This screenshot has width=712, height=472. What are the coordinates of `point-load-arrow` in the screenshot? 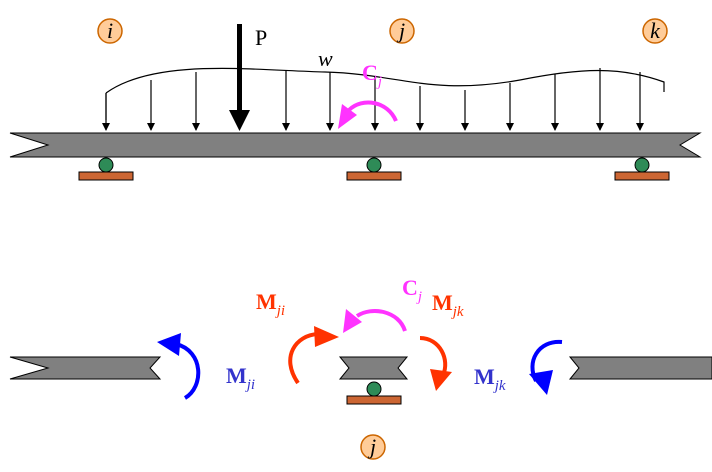 It's located at (239, 77).